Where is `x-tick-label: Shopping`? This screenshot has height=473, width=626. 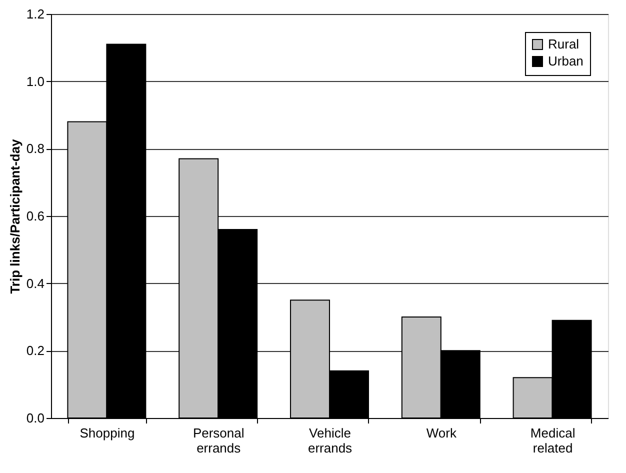 x-tick-label: Shopping is located at coordinates (107, 433).